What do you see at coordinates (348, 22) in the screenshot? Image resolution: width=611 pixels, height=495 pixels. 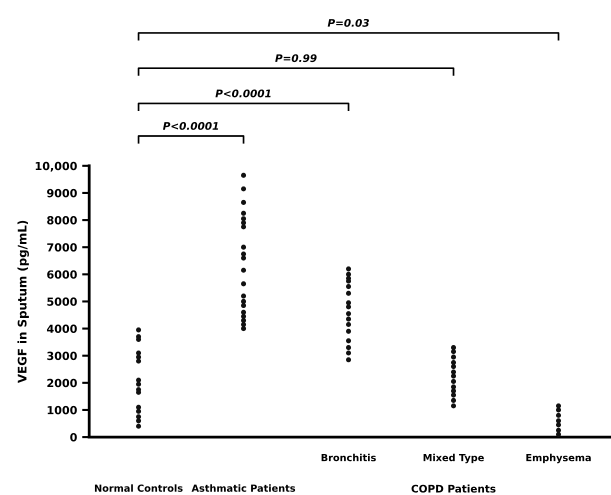 I see `text: P=0.03` at bounding box center [348, 22].